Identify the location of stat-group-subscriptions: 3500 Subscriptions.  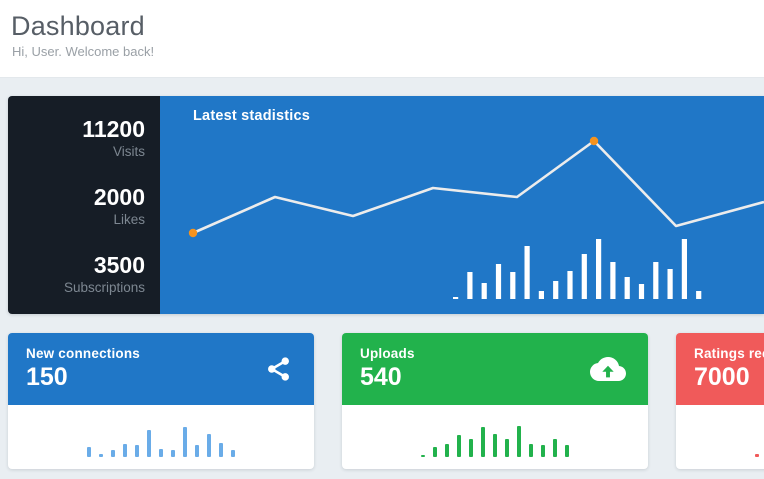
(76, 273).